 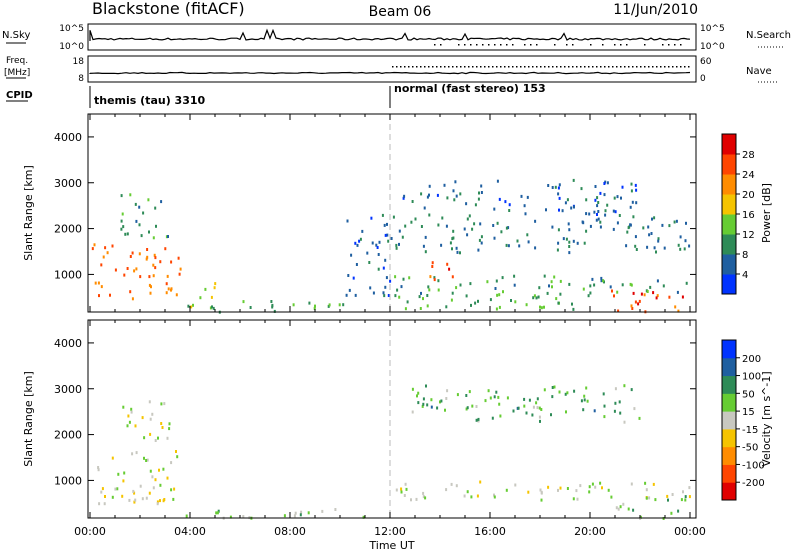 What do you see at coordinates (590, 531) in the screenshot?
I see `x-tick-label-5: 20:00` at bounding box center [590, 531].